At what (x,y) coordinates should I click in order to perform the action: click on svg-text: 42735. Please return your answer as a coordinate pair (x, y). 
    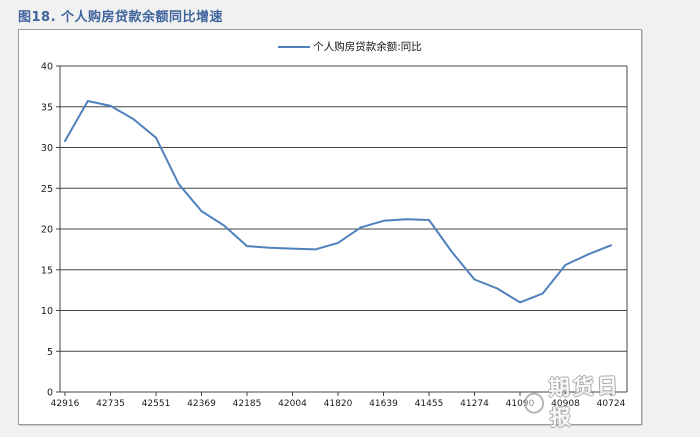
    Looking at the image, I should click on (110, 404).